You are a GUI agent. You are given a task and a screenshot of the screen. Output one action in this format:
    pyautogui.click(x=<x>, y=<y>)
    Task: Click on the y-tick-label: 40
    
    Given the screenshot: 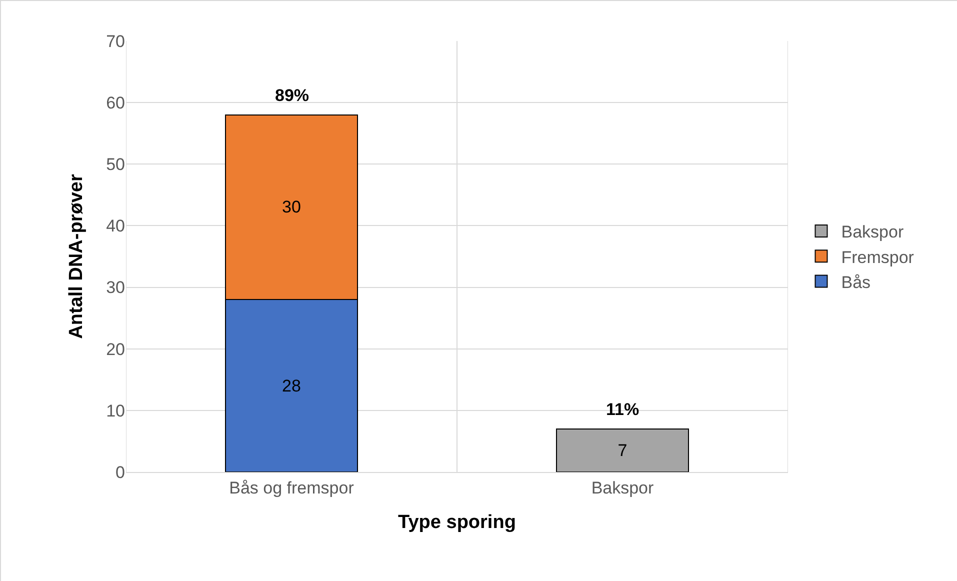 What is the action you would take?
    pyautogui.click(x=115, y=226)
    